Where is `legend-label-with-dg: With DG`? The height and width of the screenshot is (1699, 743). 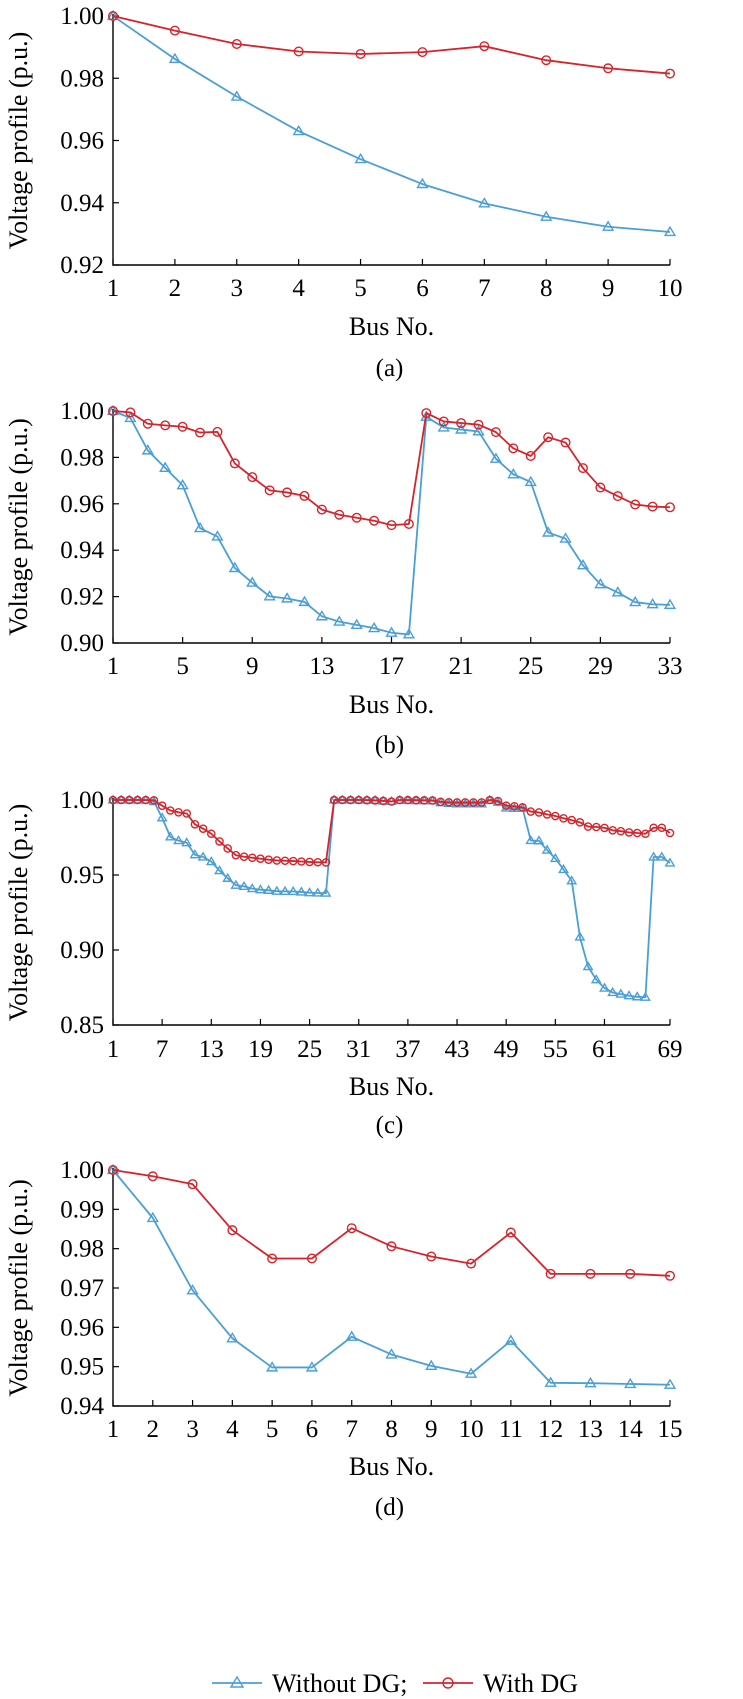
legend-label-with-dg: With DG is located at coordinates (530, 1683).